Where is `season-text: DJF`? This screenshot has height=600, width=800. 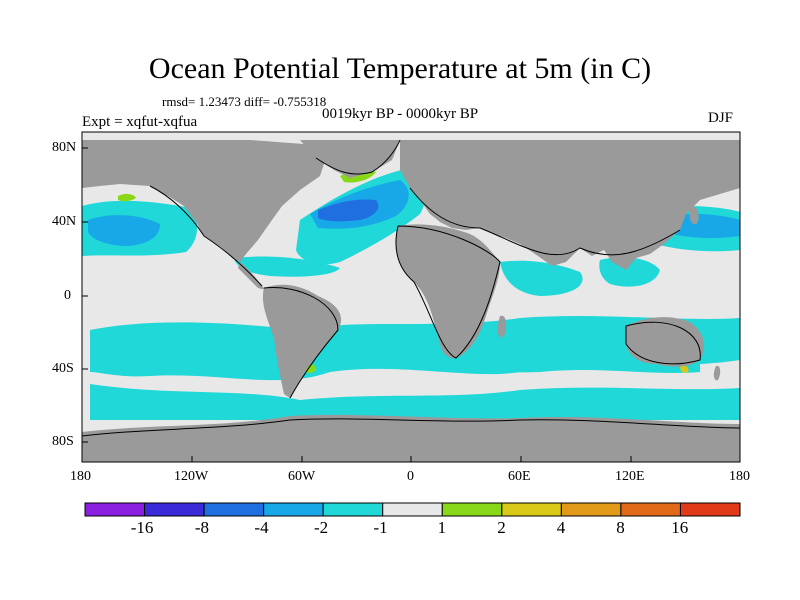 season-text: DJF is located at coordinates (721, 118).